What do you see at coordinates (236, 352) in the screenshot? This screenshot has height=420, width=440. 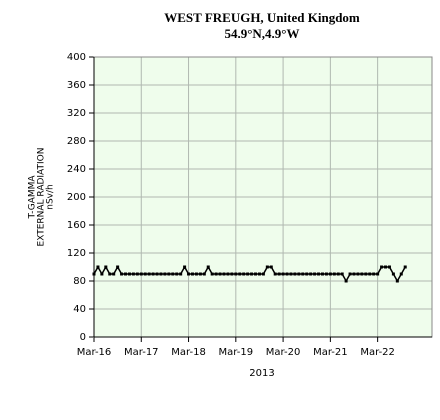 I see `x-tick-label: Mar-19` at bounding box center [236, 352].